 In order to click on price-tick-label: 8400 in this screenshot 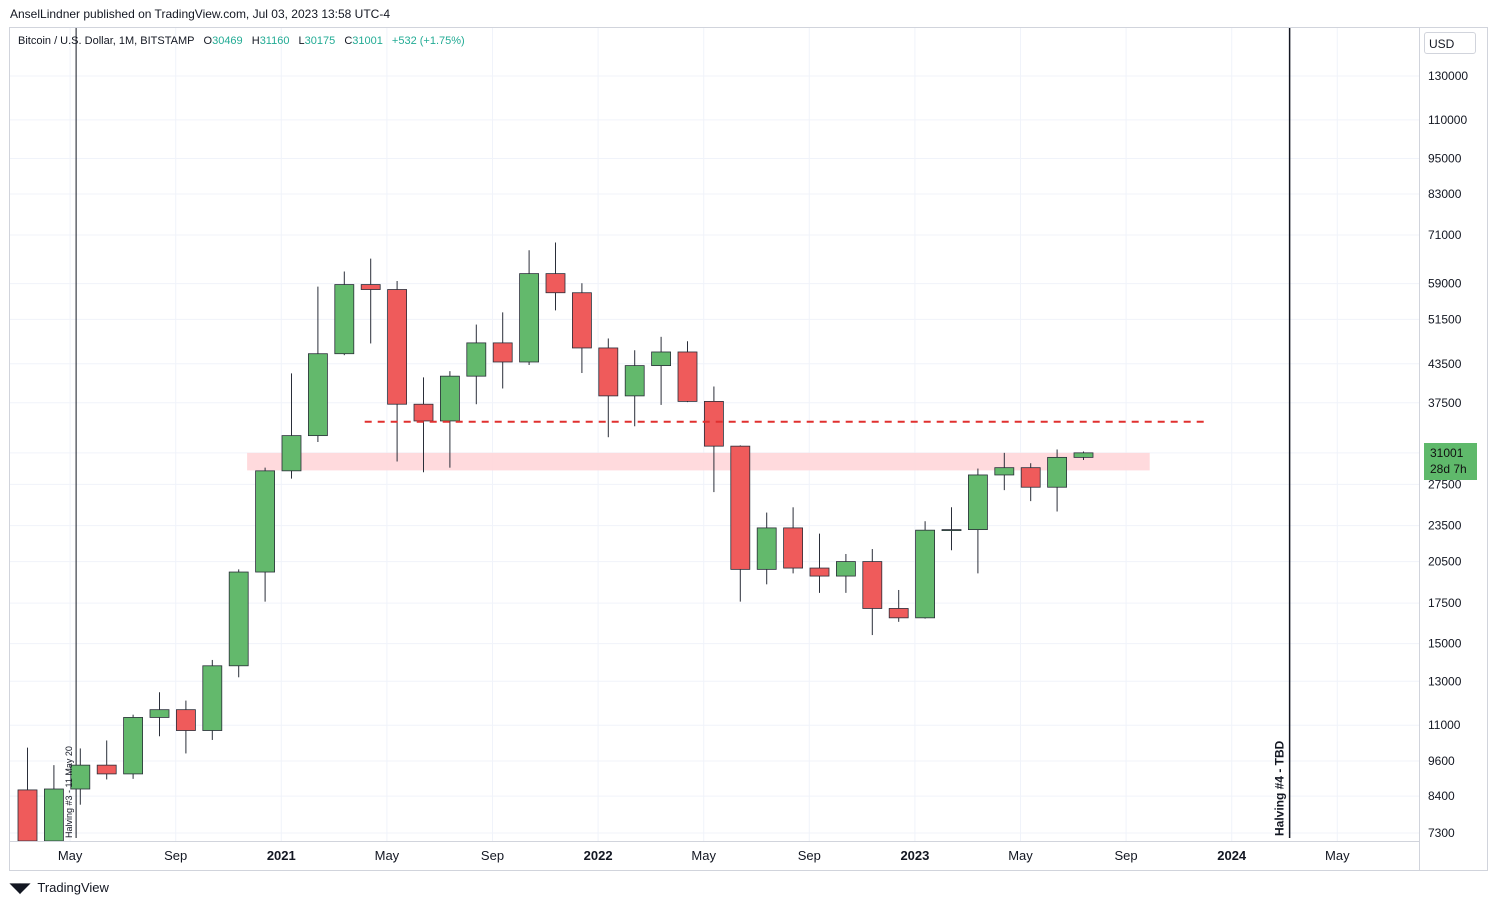, I will do `click(1441, 796)`.